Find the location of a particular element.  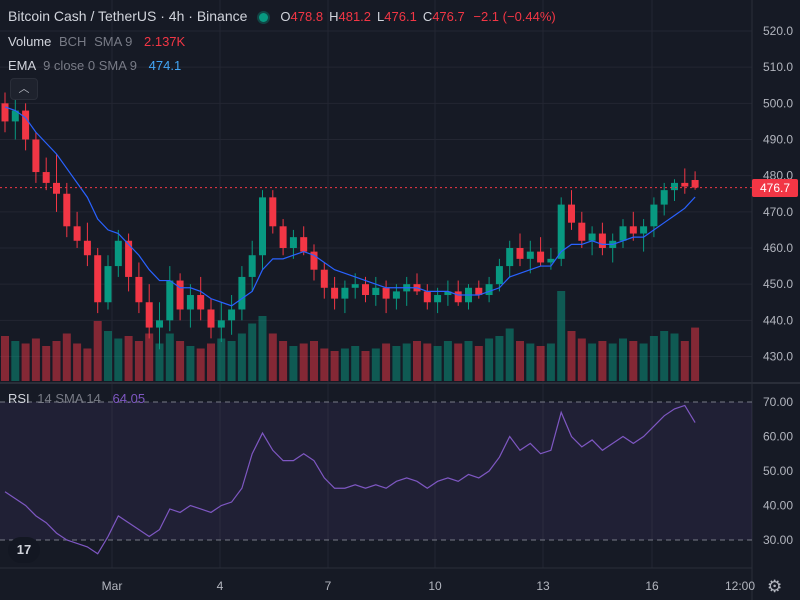

rsi-tick-label: 70.00 is located at coordinates (778, 402).